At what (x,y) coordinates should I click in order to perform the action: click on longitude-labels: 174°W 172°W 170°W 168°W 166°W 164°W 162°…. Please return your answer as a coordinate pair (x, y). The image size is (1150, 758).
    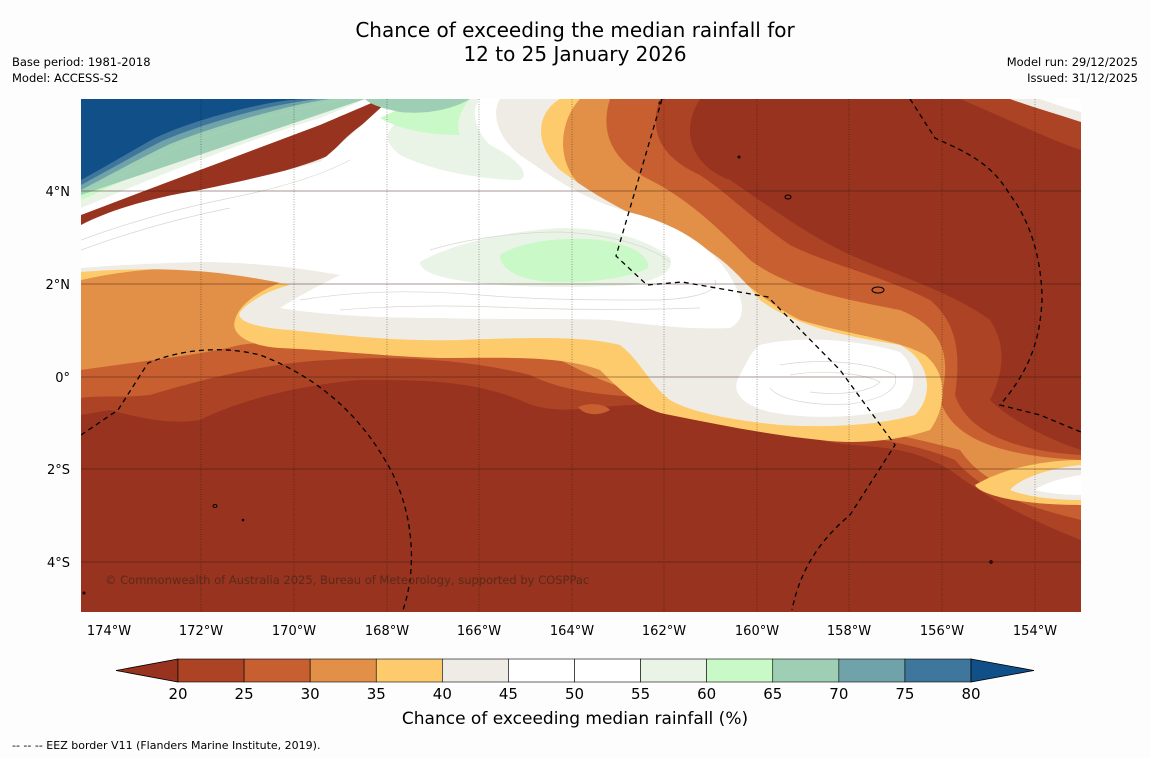
    Looking at the image, I should click on (572, 631).